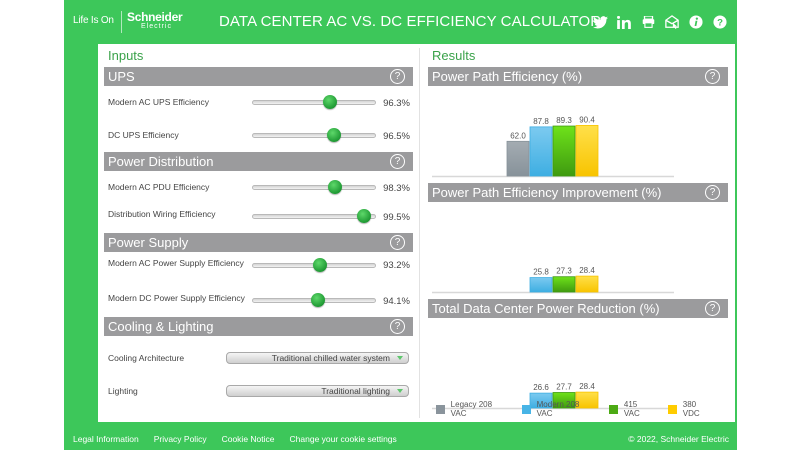 This screenshot has height=450, width=800. I want to click on brand-name: Schneider, so click(155, 17).